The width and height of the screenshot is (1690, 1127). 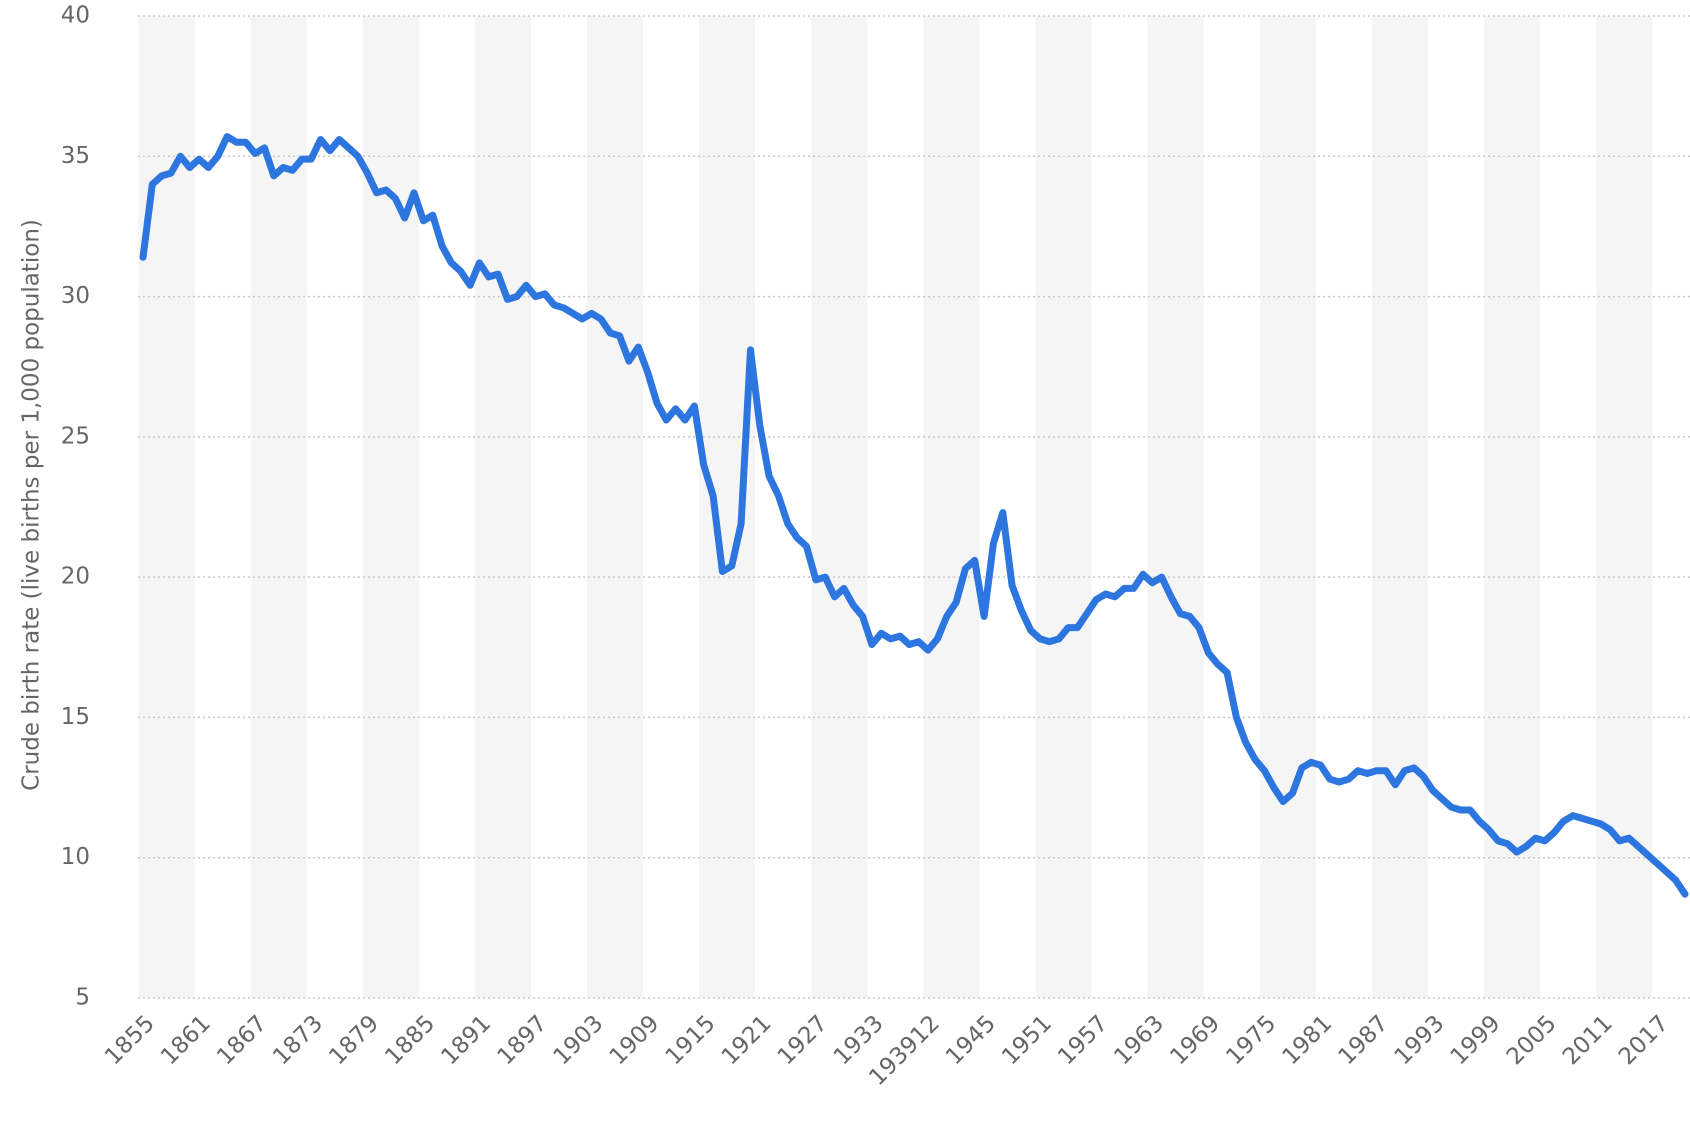 I want to click on x-tick-label: 1885, so click(x=410, y=1040).